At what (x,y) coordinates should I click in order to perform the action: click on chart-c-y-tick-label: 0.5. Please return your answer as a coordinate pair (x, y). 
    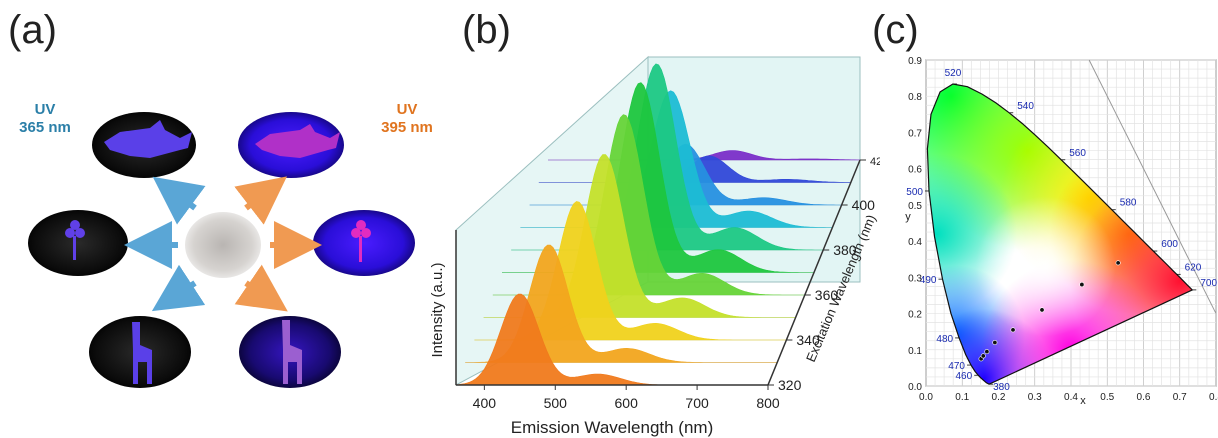
    Looking at the image, I should click on (915, 206).